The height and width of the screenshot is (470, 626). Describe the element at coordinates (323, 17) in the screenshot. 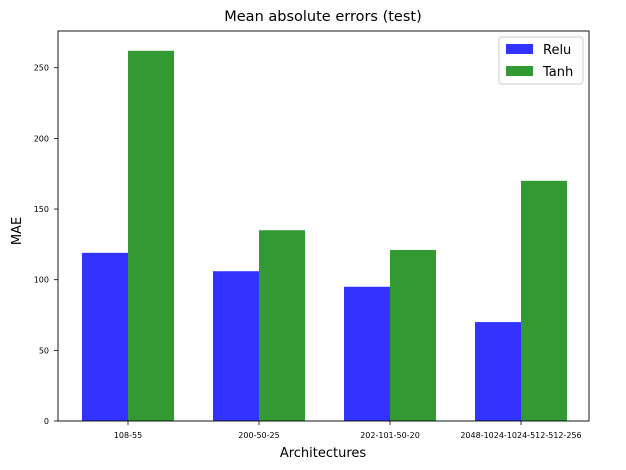

I see `chart-title: Mean absolute errors (test)` at that location.